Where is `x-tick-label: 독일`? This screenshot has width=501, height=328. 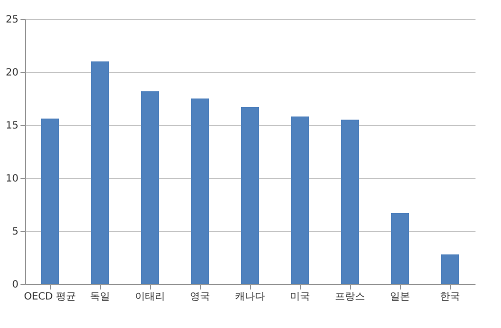
x-tick-label: 독일 is located at coordinates (100, 297).